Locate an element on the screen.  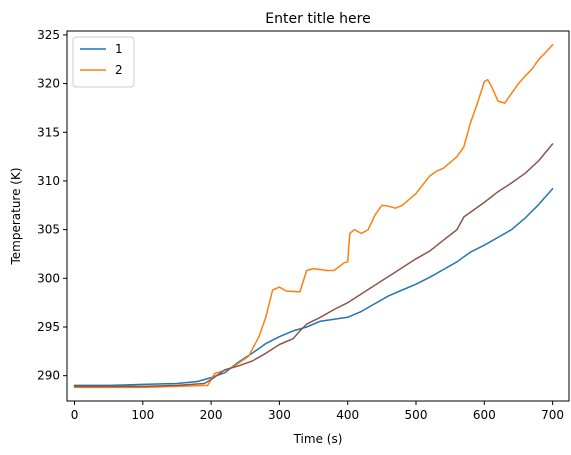
chart-title: Enter title here is located at coordinates (317, 19).